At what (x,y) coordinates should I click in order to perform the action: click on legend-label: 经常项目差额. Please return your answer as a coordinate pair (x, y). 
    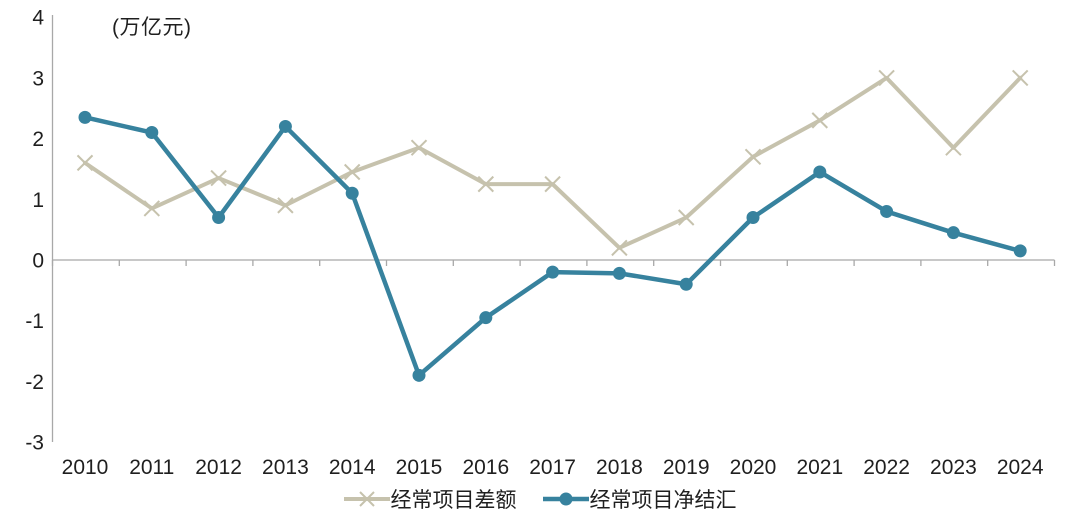
    Looking at the image, I should click on (453, 500).